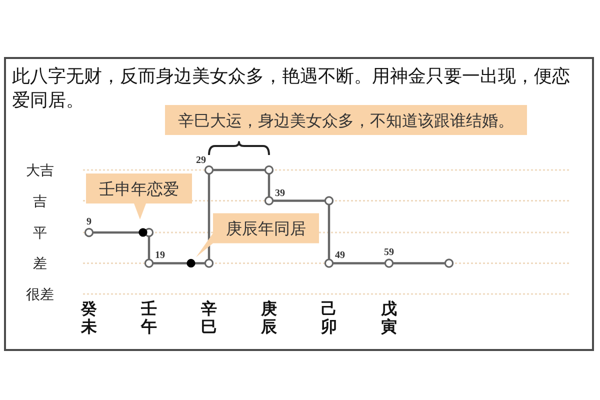  I want to click on chart-title: 此八字无财，反而身边美女众多，艳遇不断。用神金只要一出现，便恋爱同居。, so click(291, 88).